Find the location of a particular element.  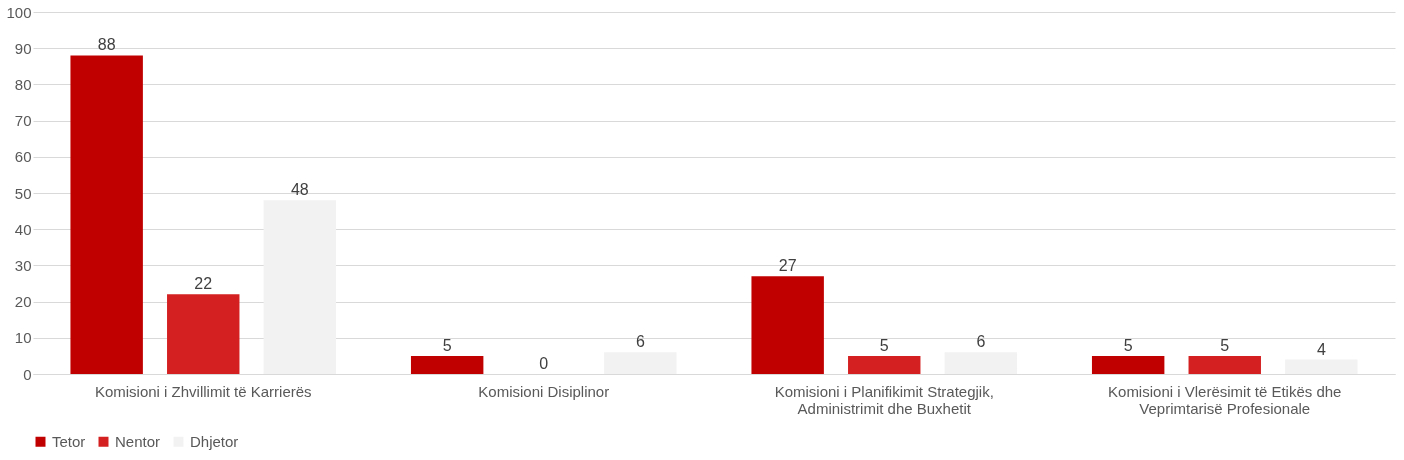

y-tick-label: 100 is located at coordinates (19, 12).